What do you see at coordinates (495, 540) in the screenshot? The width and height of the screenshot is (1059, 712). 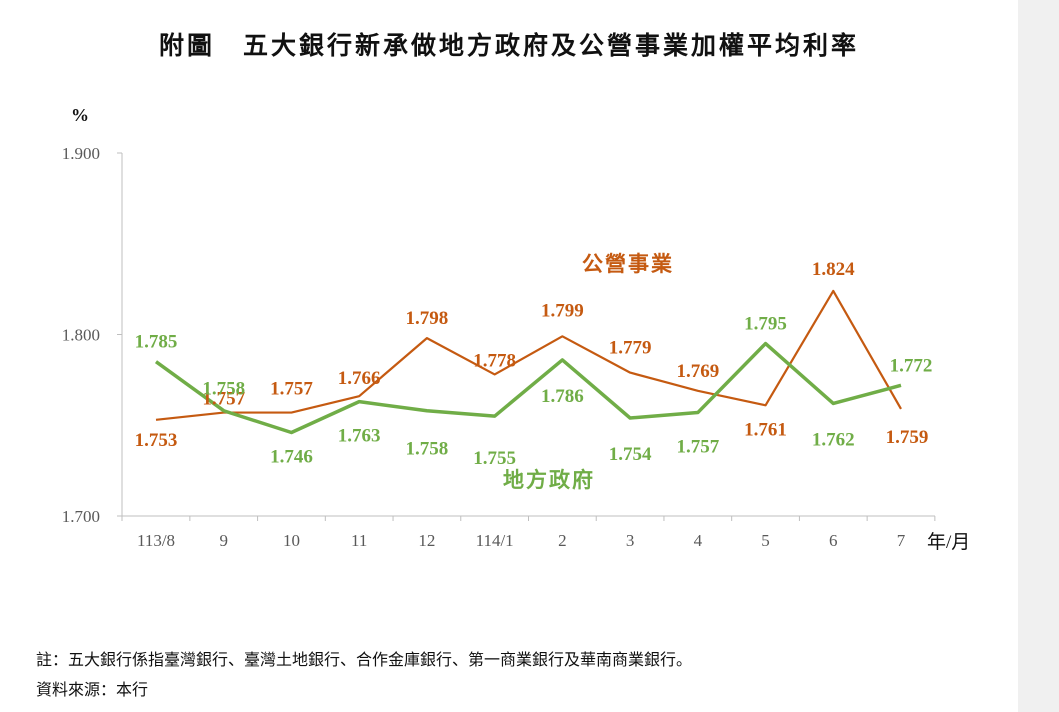 I see `x-tick-label: 114/1` at bounding box center [495, 540].